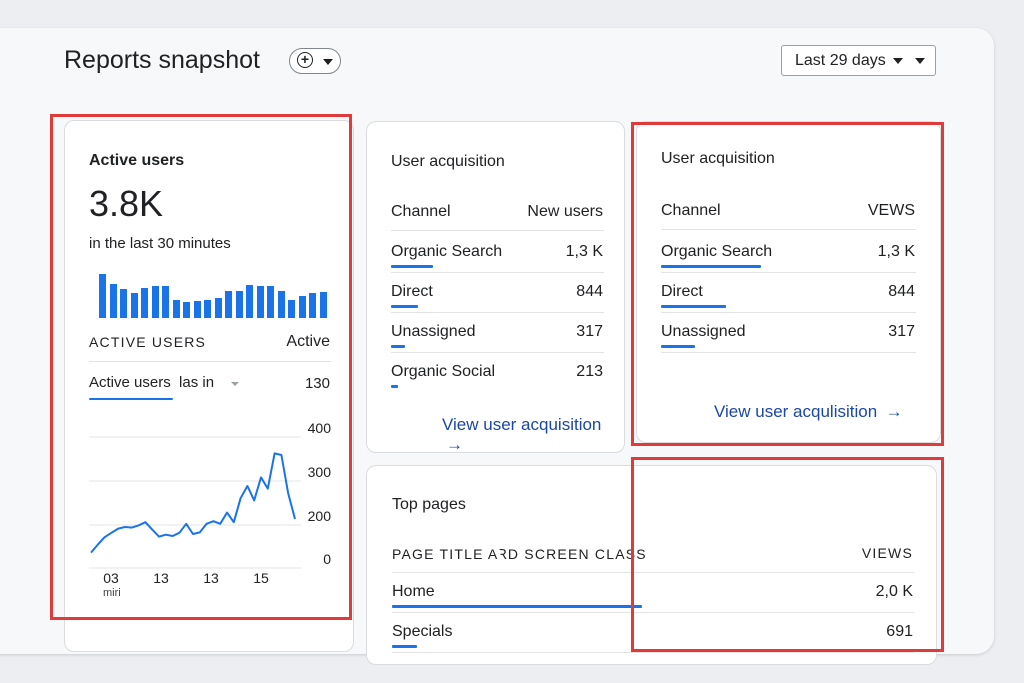 This screenshot has width=1024, height=683. I want to click on y-tick-label: 0, so click(327, 559).